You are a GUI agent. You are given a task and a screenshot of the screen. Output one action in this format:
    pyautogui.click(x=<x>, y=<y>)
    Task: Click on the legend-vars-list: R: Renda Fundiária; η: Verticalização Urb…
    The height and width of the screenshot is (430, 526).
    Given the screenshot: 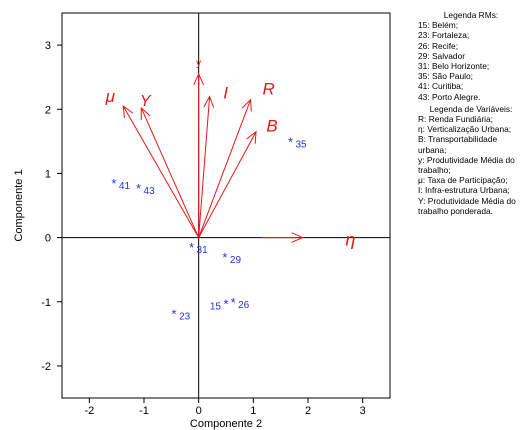 What is the action you would take?
    pyautogui.click(x=471, y=165)
    